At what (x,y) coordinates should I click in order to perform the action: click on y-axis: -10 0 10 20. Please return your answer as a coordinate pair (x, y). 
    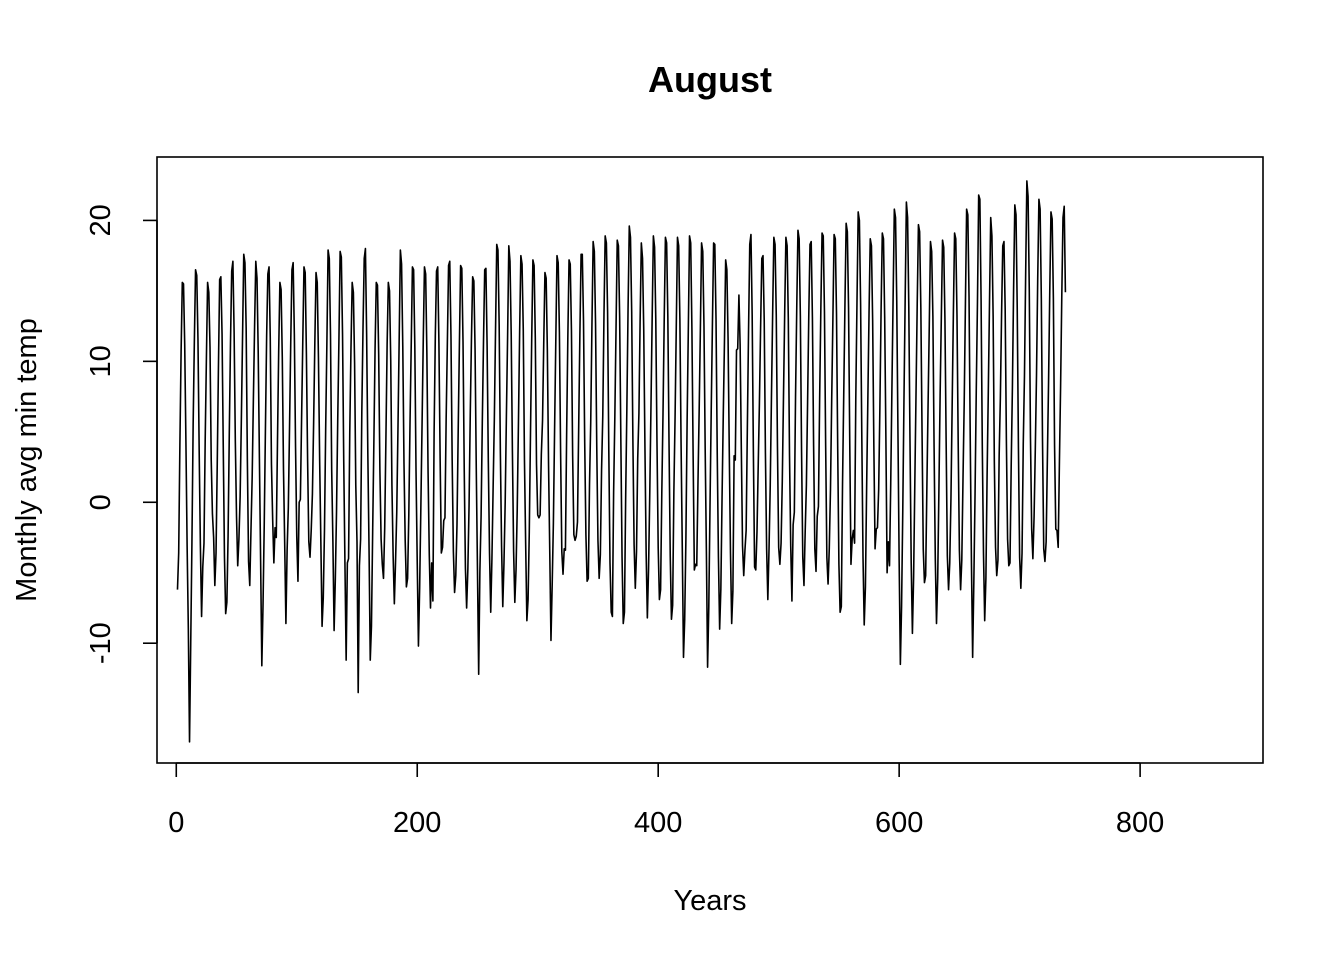
    Looking at the image, I should click on (121, 434).